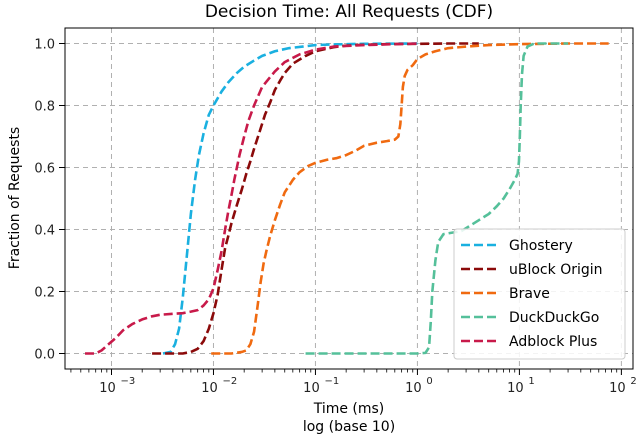 Image resolution: width=640 pixels, height=443 pixels. What do you see at coordinates (44, 231) in the screenshot?
I see `y-tick-label: 0.4` at bounding box center [44, 231].